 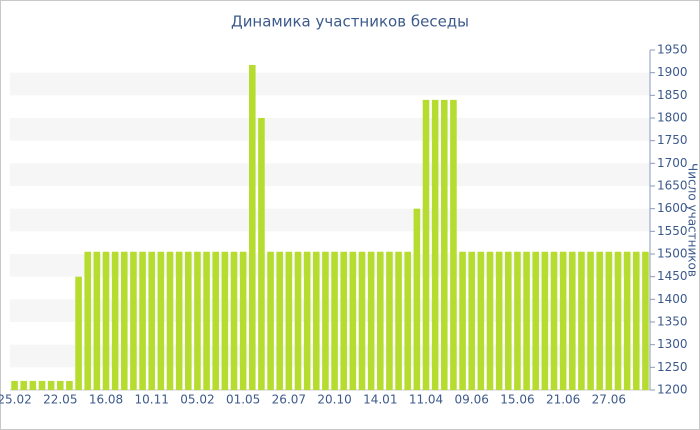 I want to click on x-tick-label: 21.06, so click(x=563, y=400).